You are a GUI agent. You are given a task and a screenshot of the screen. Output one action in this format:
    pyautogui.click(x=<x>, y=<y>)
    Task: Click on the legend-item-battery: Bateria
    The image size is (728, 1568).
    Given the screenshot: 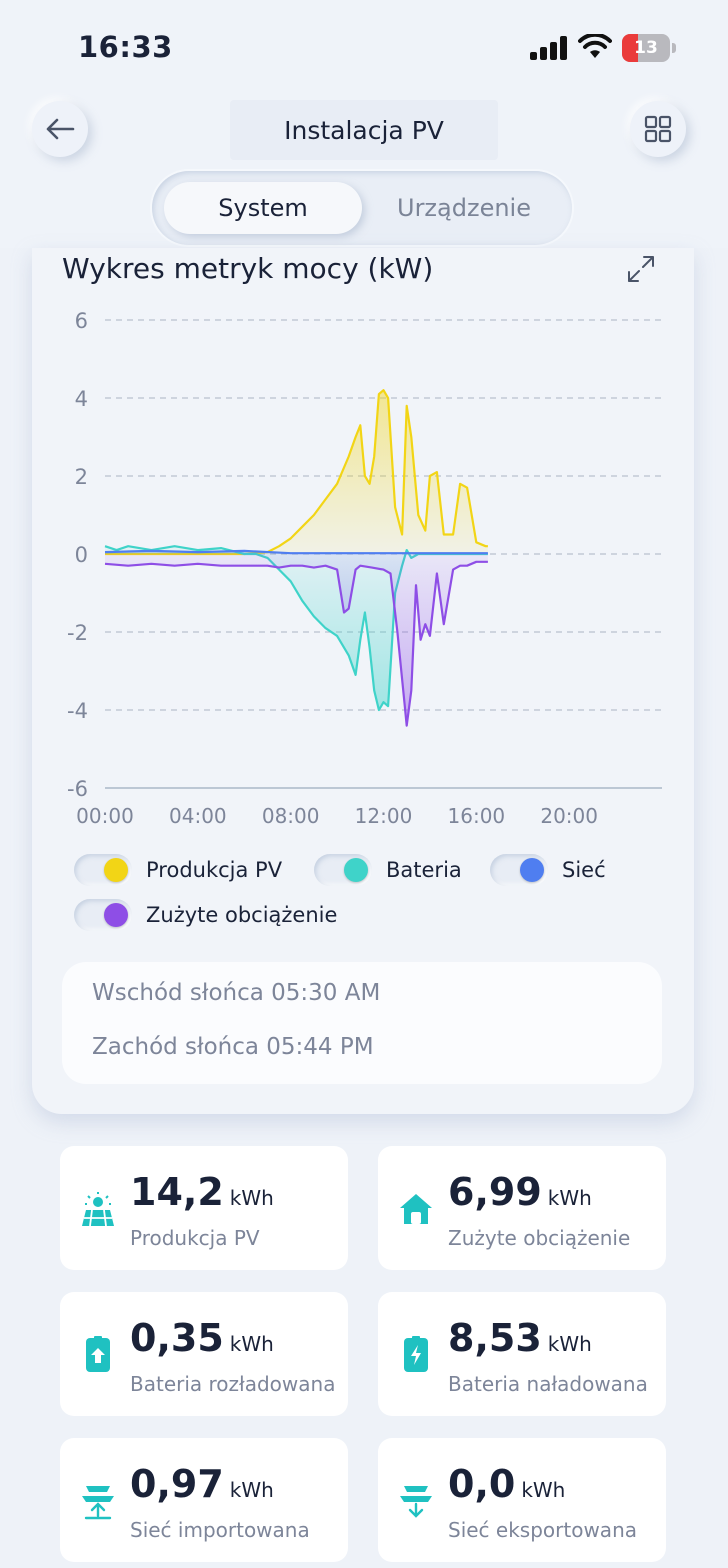 What is the action you would take?
    pyautogui.click(x=388, y=870)
    